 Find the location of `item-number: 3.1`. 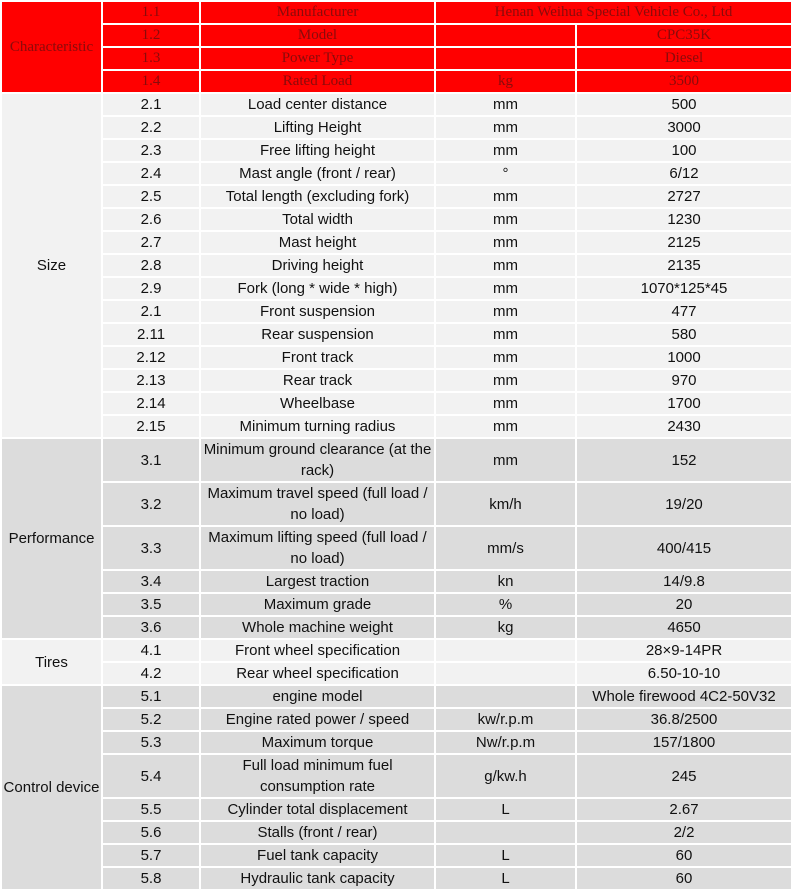

item-number: 3.1 is located at coordinates (151, 460).